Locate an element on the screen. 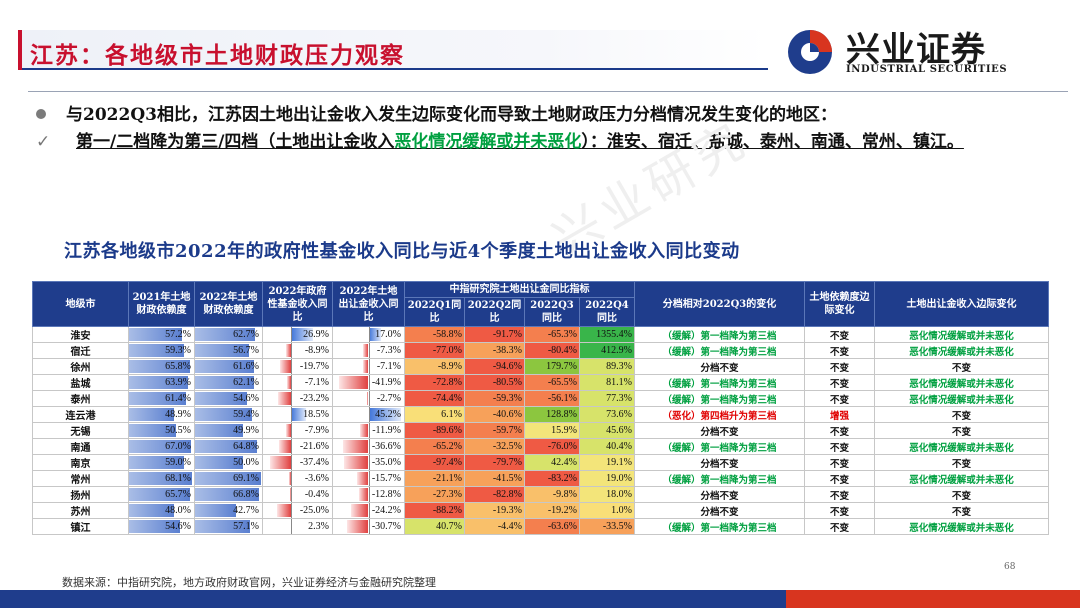 This screenshot has height=608, width=1080. brand-logo is located at coordinates (894, 50).